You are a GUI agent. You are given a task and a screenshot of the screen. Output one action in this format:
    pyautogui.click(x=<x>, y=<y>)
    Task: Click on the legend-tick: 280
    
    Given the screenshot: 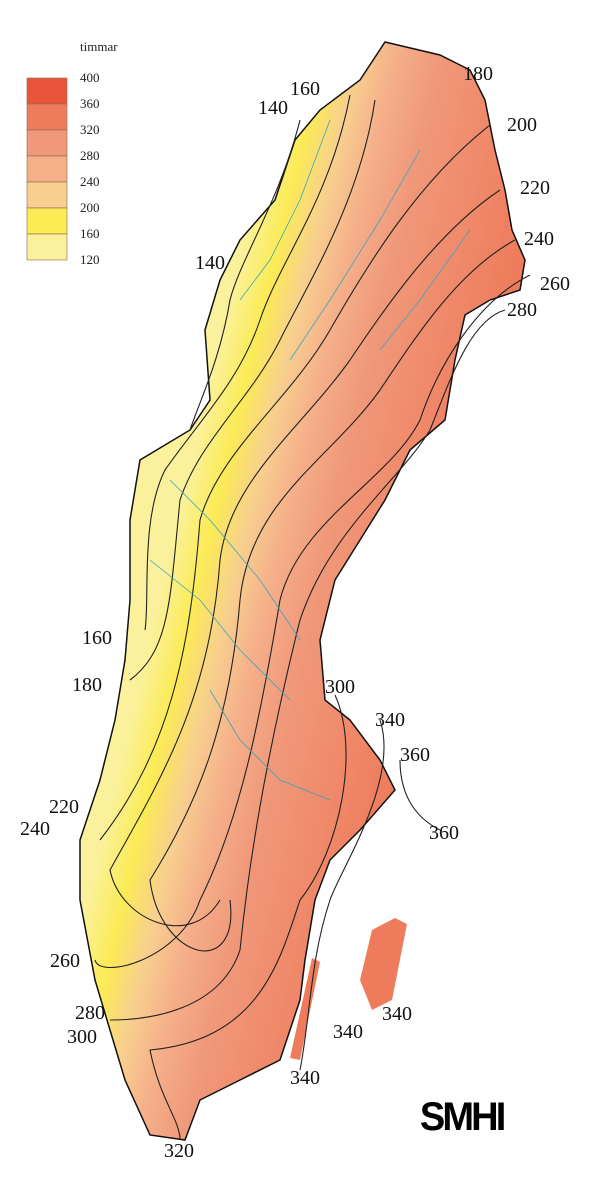 What is the action you would take?
    pyautogui.click(x=90, y=155)
    